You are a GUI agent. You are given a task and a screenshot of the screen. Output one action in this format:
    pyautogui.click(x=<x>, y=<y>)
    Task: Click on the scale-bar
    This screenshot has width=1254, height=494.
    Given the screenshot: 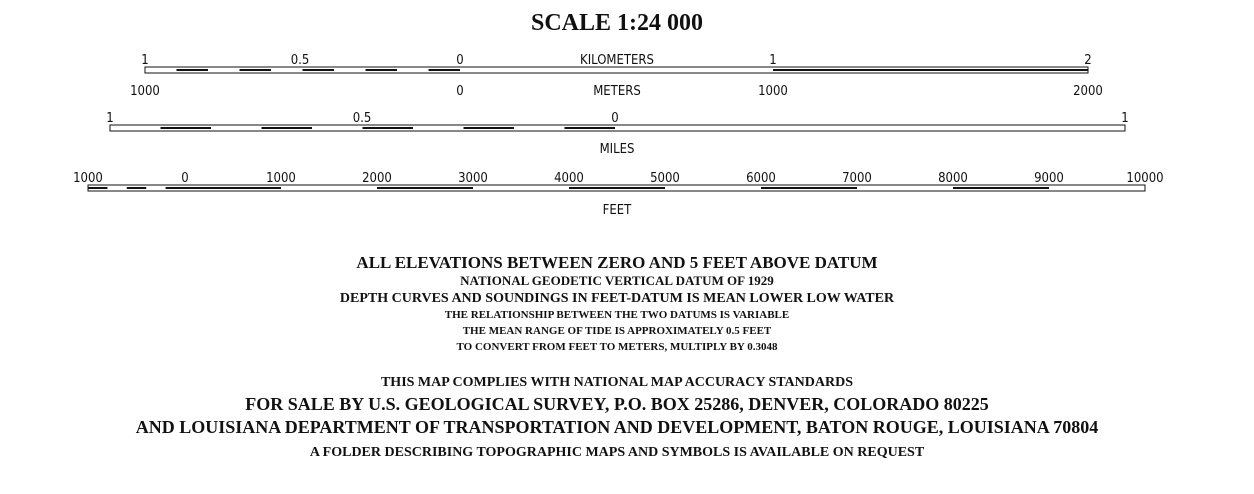 What is the action you would take?
    pyautogui.click(x=617, y=128)
    